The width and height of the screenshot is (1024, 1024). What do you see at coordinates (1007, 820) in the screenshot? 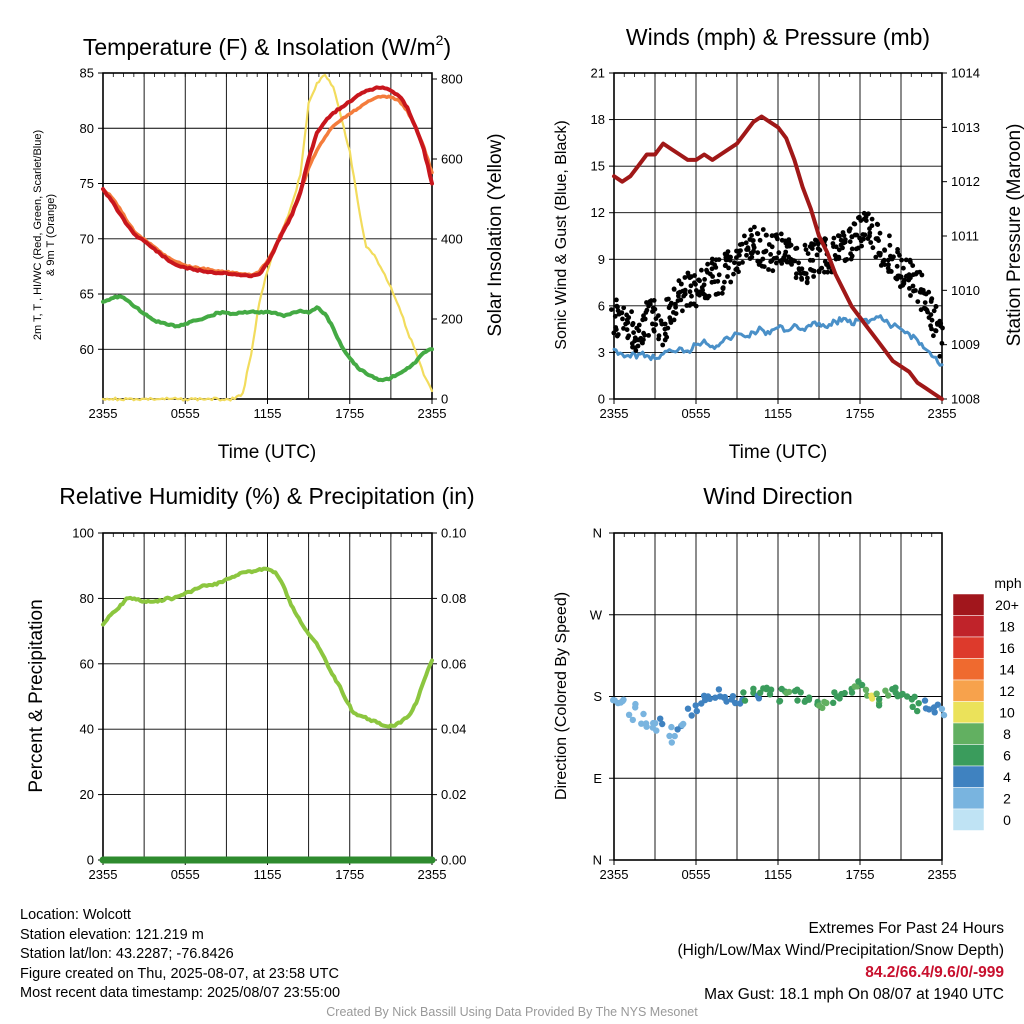
I see `legend-label: 0` at bounding box center [1007, 820].